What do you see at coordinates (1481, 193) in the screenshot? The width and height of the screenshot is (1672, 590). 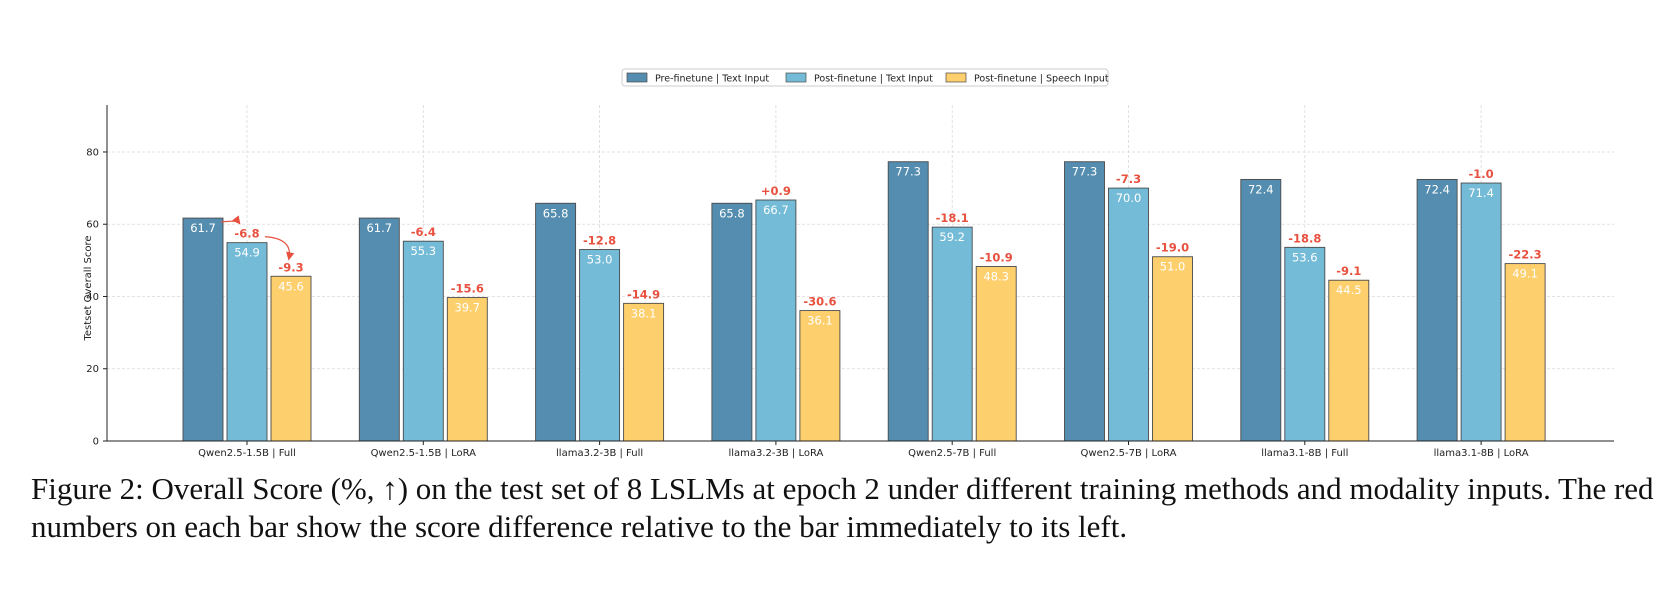 I see `bar-value-label: 71.4` at bounding box center [1481, 193].